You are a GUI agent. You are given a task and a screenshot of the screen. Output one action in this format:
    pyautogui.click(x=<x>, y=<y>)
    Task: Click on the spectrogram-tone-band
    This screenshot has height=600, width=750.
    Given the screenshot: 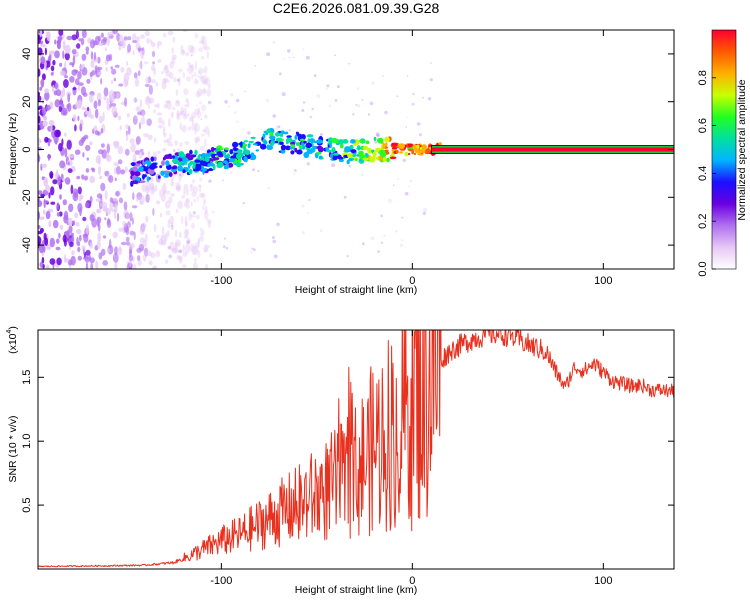 What is the action you would take?
    pyautogui.click(x=552, y=149)
    